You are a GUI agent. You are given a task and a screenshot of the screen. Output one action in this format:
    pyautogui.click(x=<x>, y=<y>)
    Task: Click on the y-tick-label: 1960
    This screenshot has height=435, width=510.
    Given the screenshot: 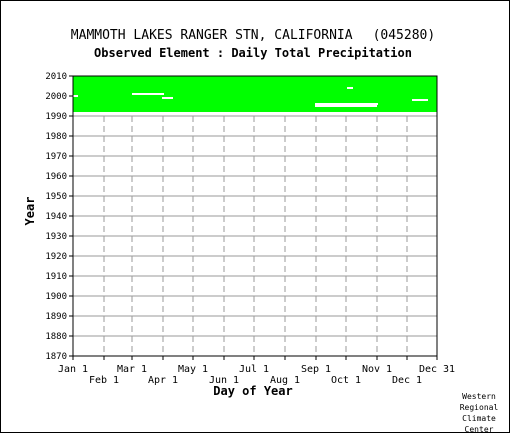 What is the action you would take?
    pyautogui.click(x=56, y=177)
    